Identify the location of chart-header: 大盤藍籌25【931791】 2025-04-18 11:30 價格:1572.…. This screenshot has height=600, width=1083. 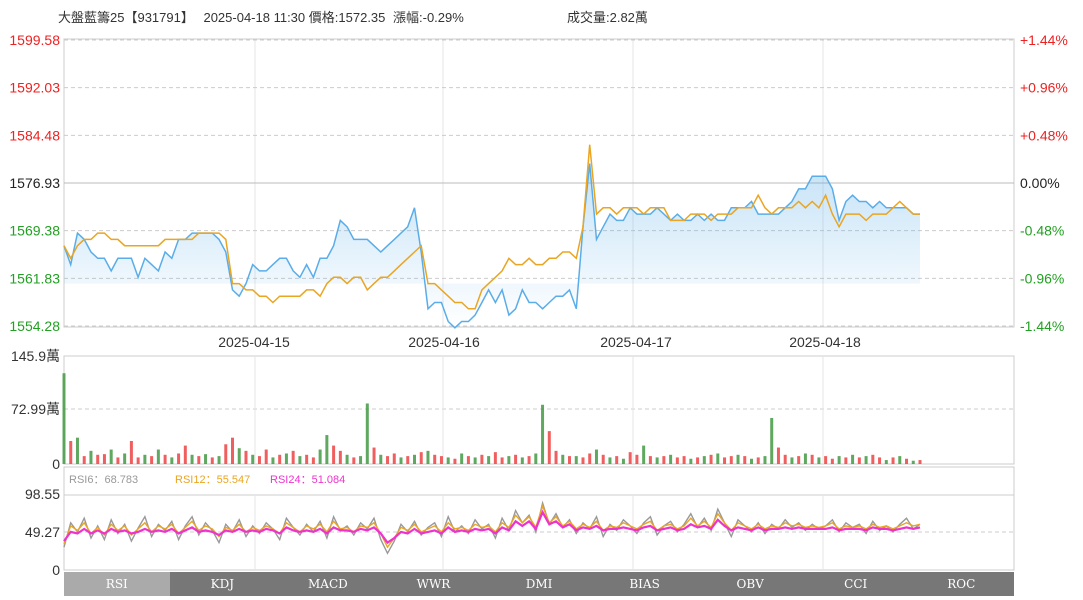
(261, 16).